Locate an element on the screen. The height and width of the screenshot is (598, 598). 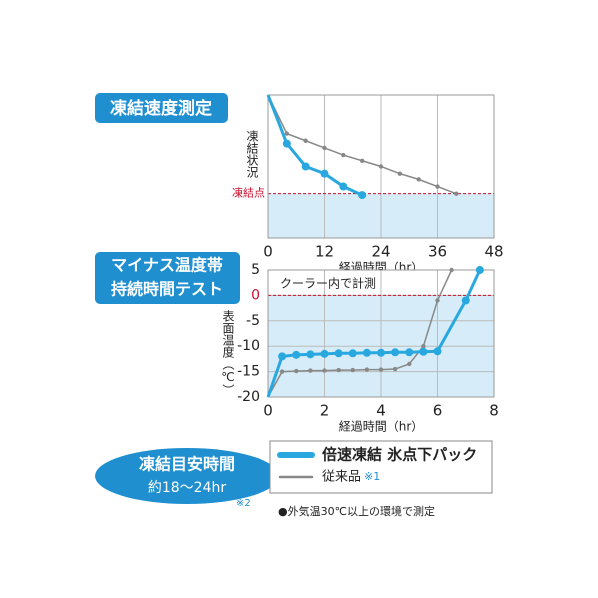
x-tick-label: 4 is located at coordinates (381, 411).